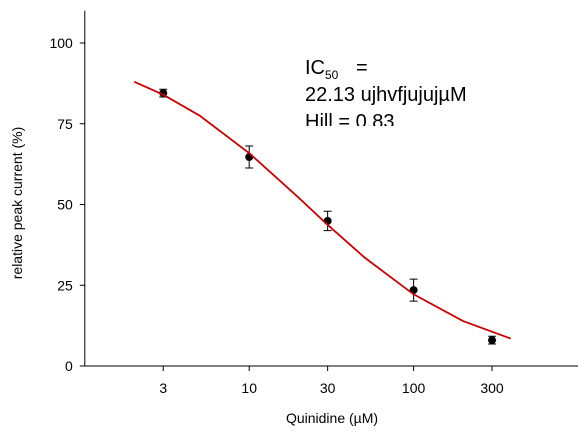 This screenshot has height=437, width=579. I want to click on y-axis-label: relative peak current (%), so click(17, 203).